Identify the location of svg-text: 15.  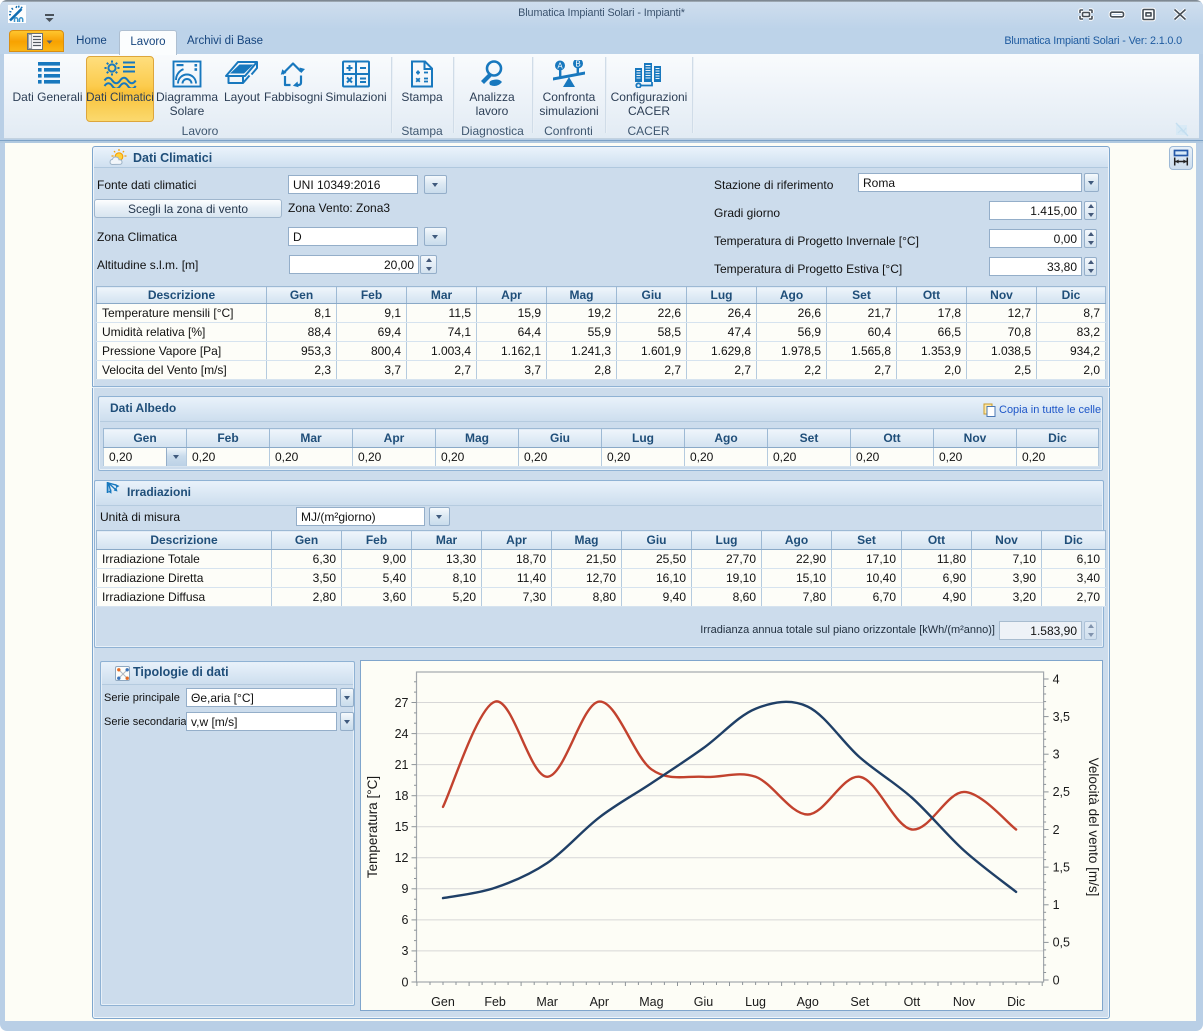
(402, 827).